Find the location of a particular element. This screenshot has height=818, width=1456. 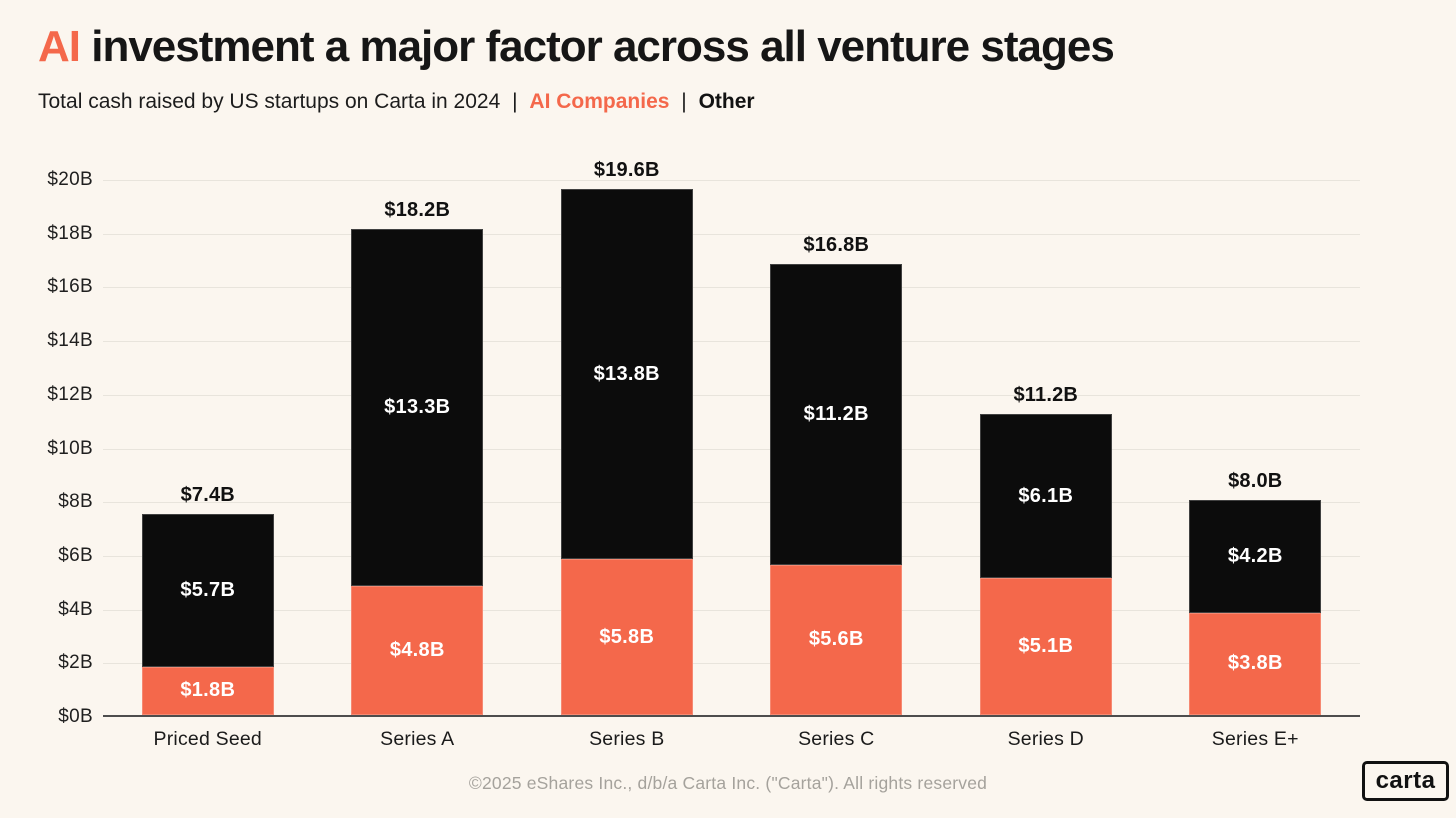

bar-segment-value-label: $11.2B is located at coordinates (836, 413).